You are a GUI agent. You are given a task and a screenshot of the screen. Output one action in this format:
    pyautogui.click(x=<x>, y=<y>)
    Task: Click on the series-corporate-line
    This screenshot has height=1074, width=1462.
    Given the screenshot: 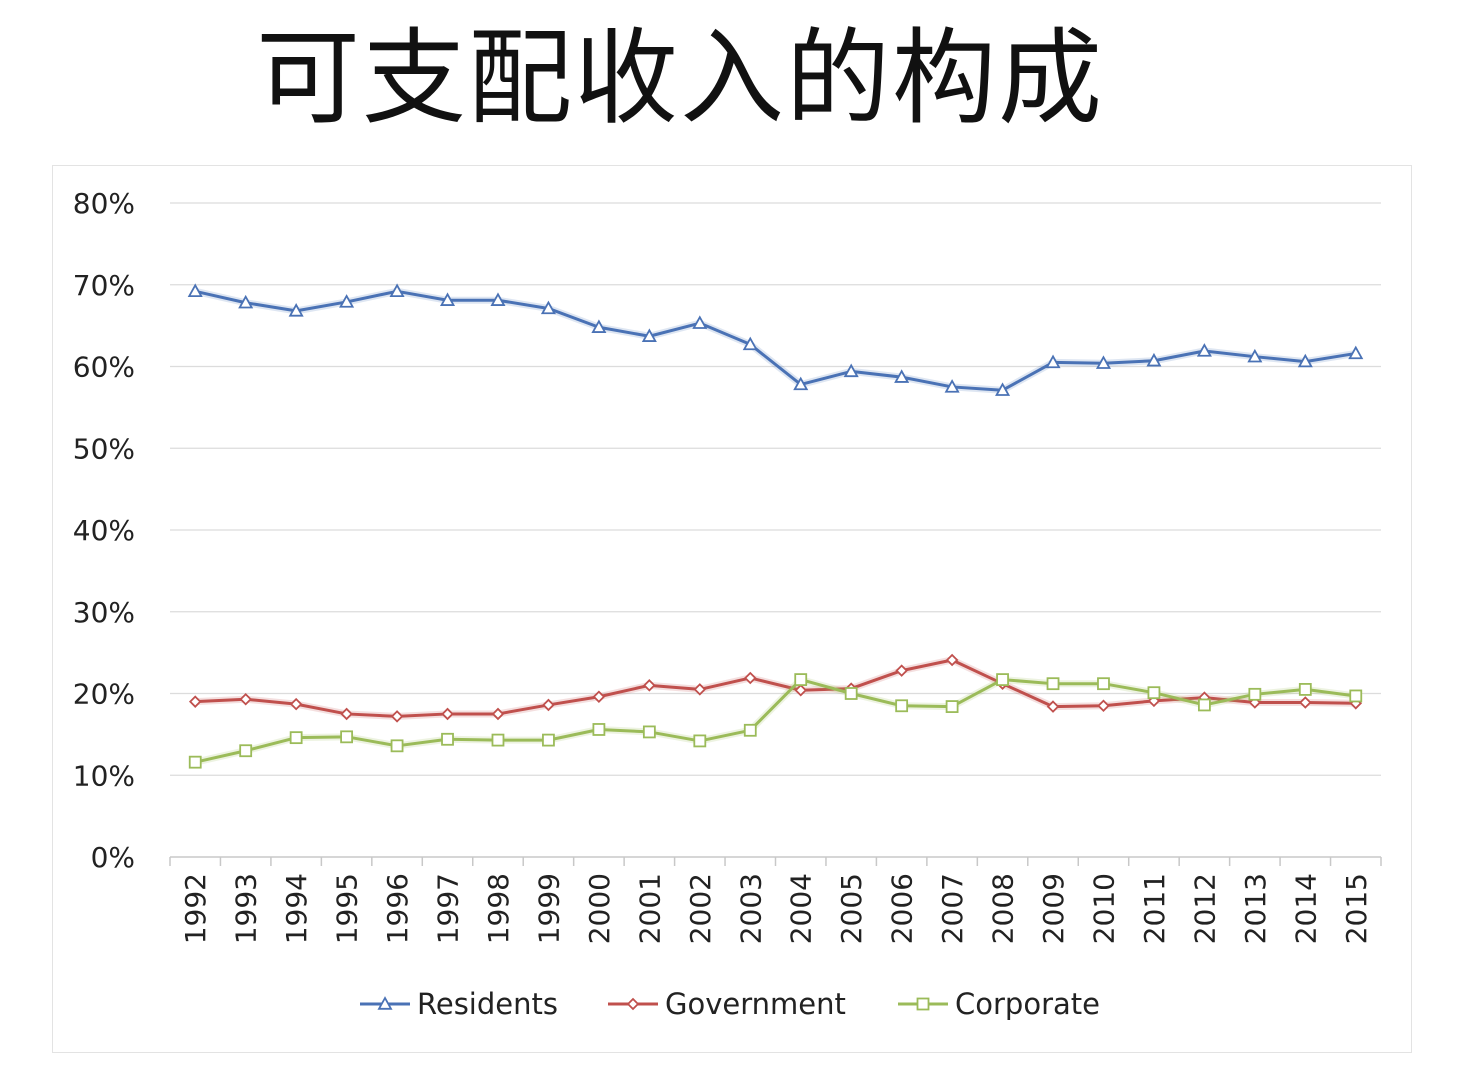 What is the action you would take?
    pyautogui.click(x=775, y=721)
    